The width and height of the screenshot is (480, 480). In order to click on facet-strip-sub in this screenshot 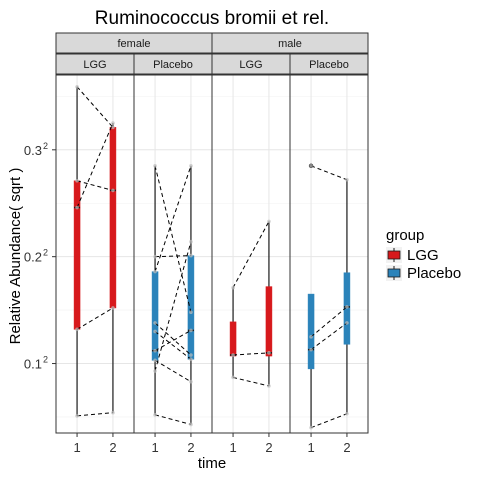, I will do `click(329, 64)`.